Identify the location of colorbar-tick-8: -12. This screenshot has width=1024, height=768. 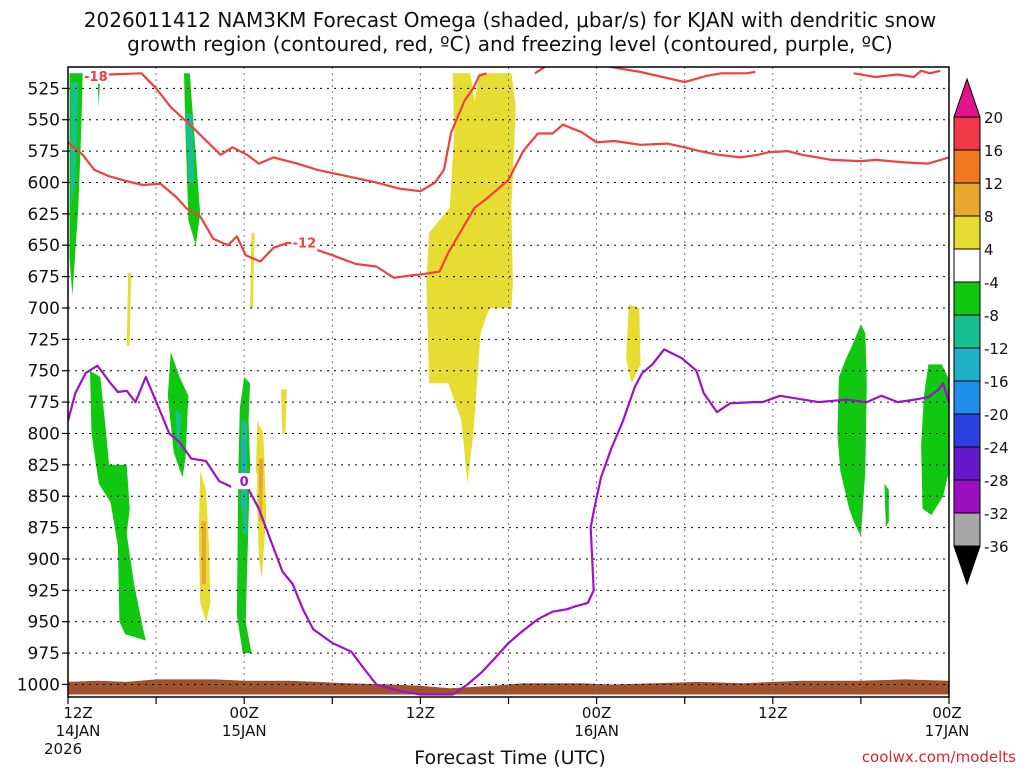
(996, 349).